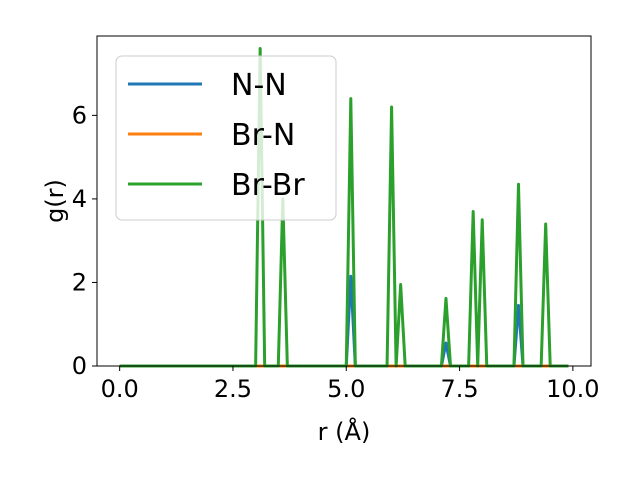  What do you see at coordinates (268, 185) in the screenshot?
I see `legend-label-2: Br-Br` at bounding box center [268, 185].